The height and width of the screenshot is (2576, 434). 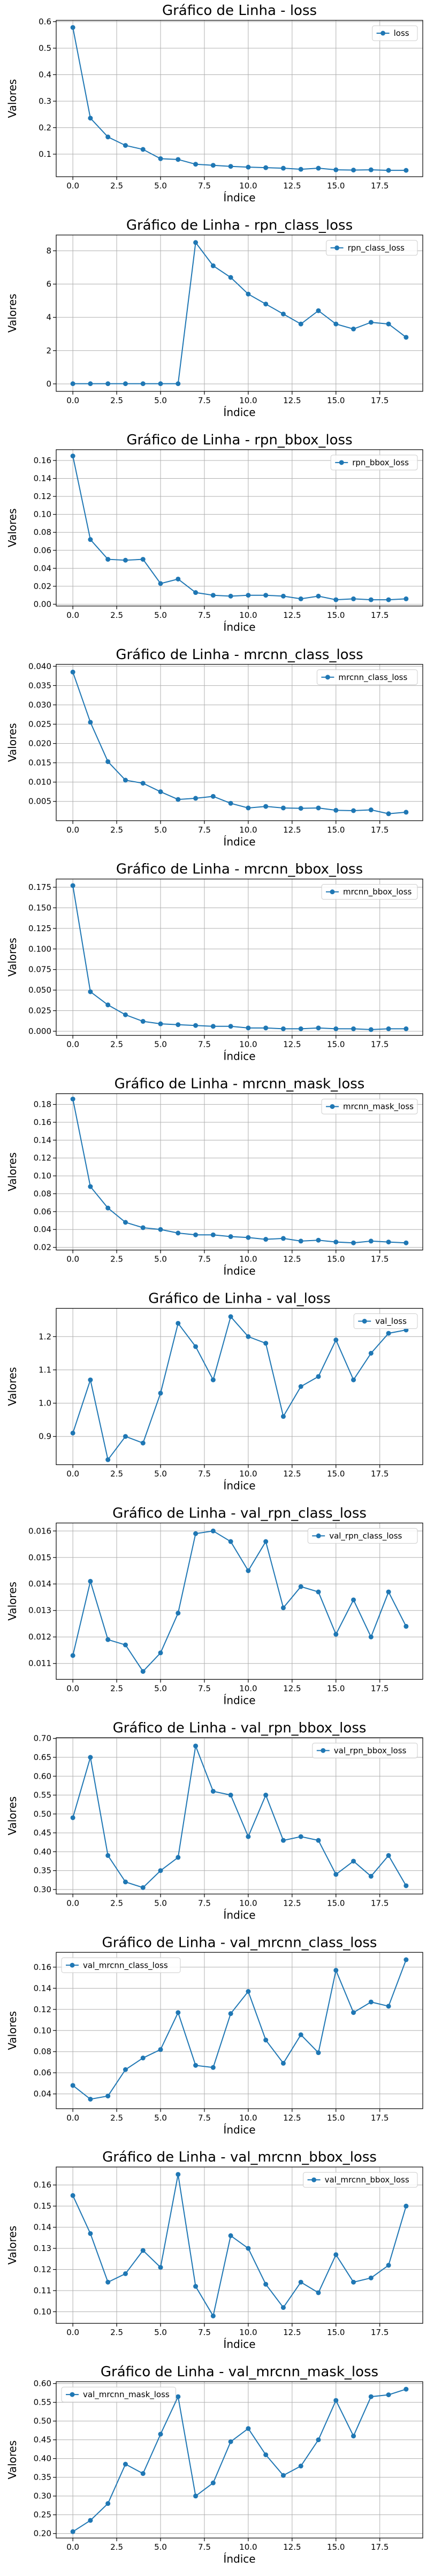 What do you see at coordinates (205, 400) in the screenshot?
I see `x-tick-label: 7.5` at bounding box center [205, 400].